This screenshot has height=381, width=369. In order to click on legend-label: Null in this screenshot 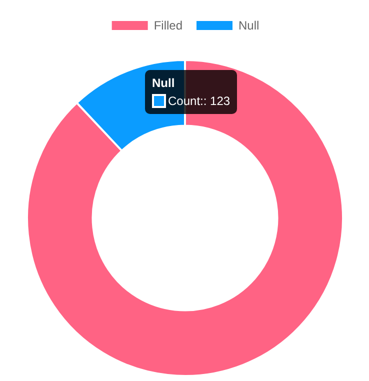, I will do `click(249, 25)`.